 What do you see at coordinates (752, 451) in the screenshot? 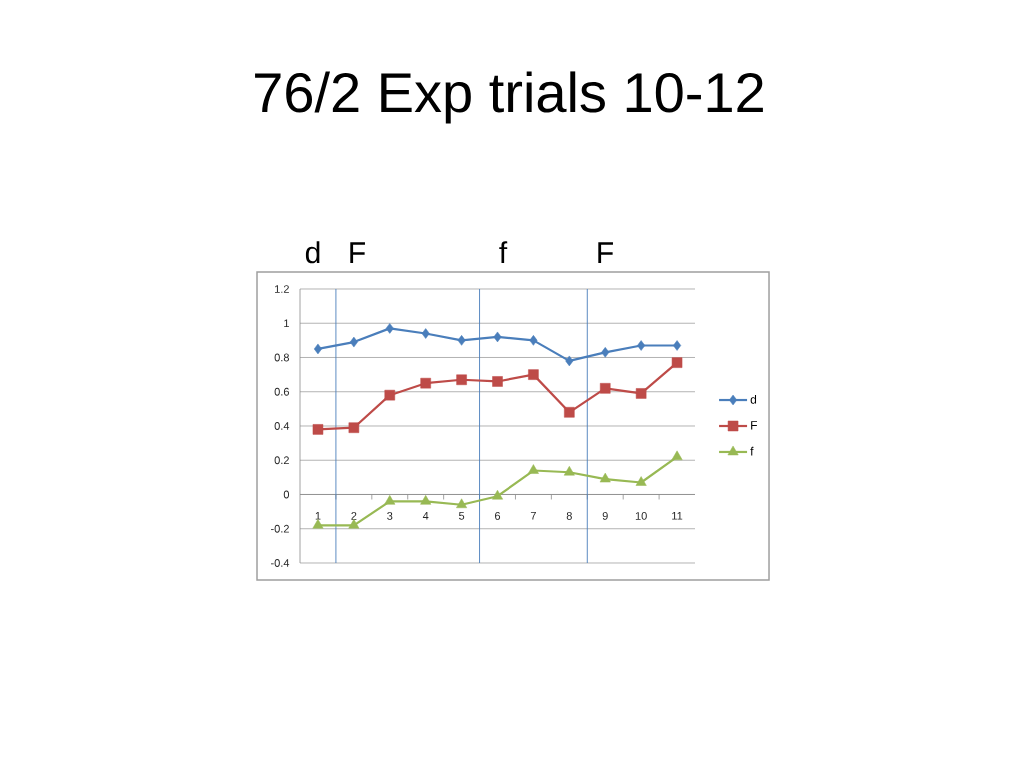
I see `legend-label: f` at bounding box center [752, 451].